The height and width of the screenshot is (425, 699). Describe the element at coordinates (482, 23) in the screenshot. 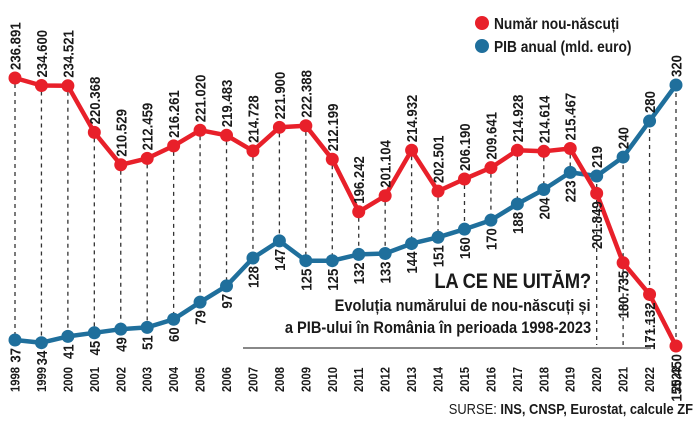

I see `legend-marker-births` at that location.